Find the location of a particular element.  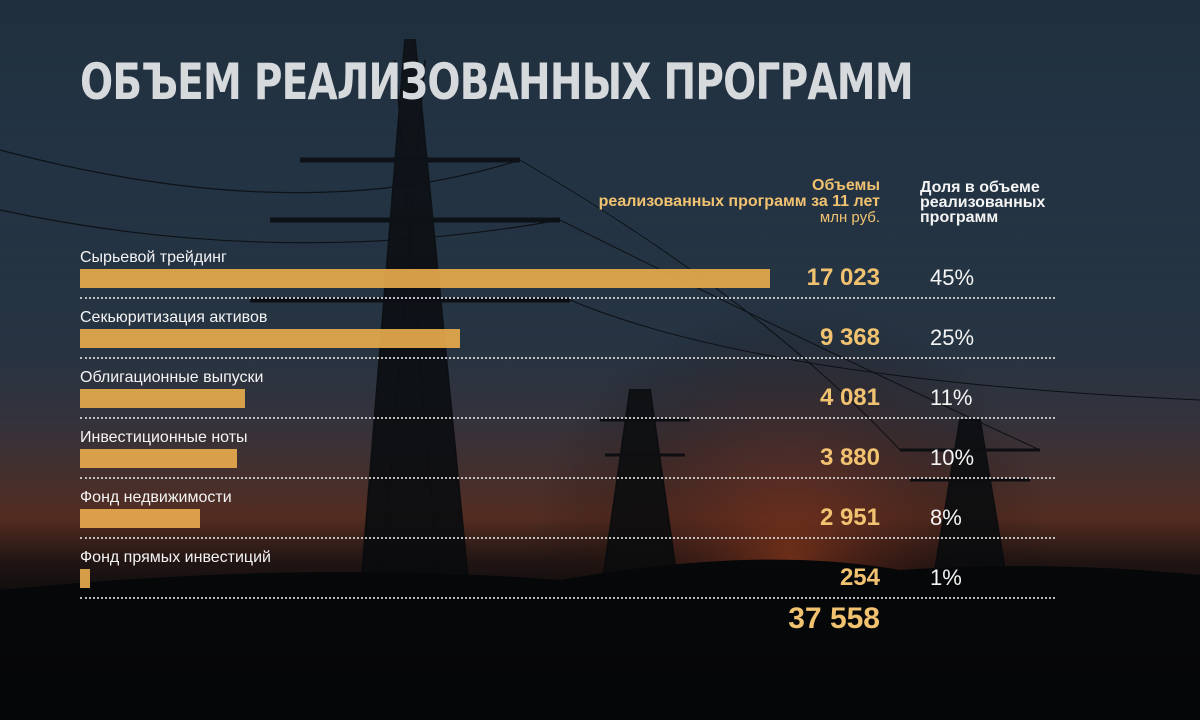

chart-row: Сырьевой трейдинг 17 023 45% is located at coordinates (567, 278).